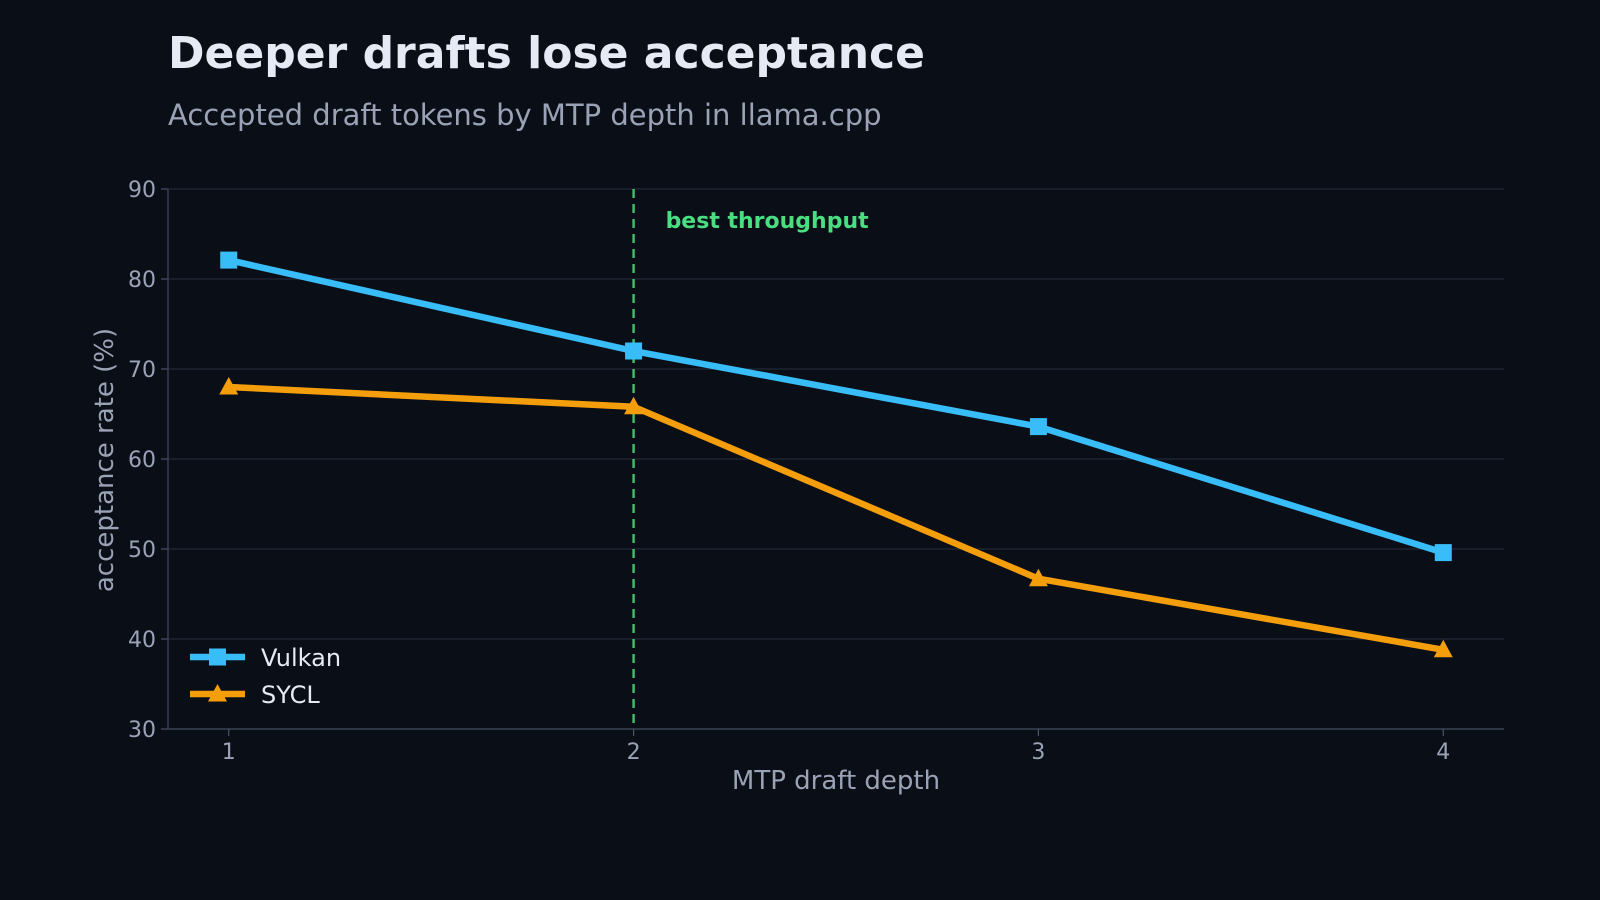 The width and height of the screenshot is (1600, 900). What do you see at coordinates (142, 550) in the screenshot?
I see `y-tick-label: 50` at bounding box center [142, 550].